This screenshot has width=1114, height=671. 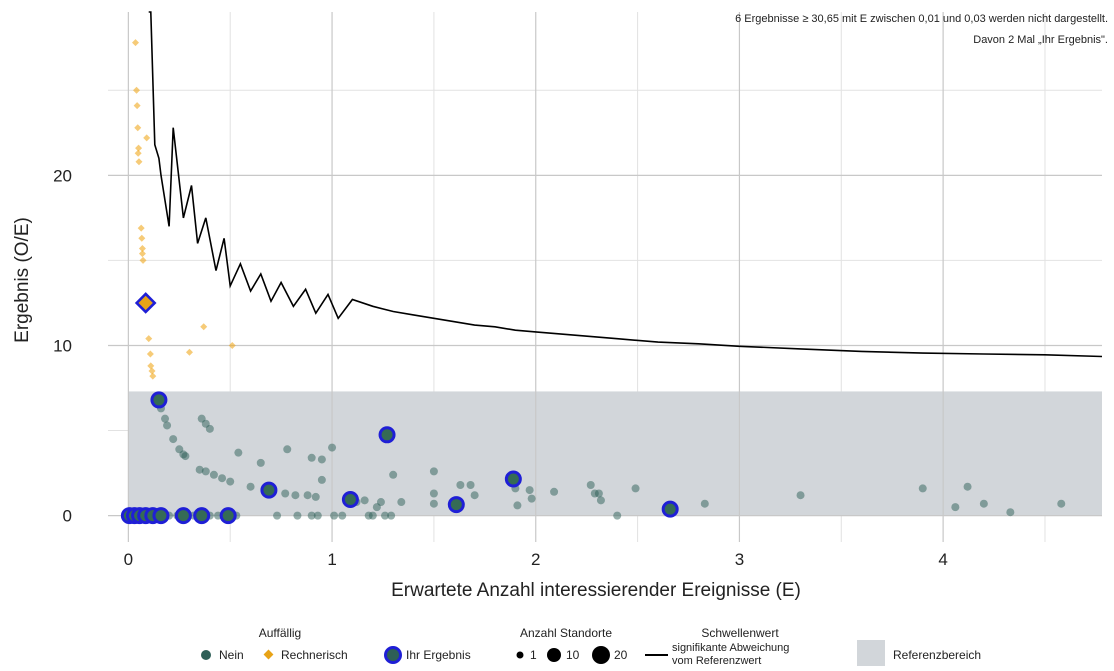 I want to click on note-line-2: Davon 2 Mal „Ihr Ergebnis"., so click(x=1040, y=40).